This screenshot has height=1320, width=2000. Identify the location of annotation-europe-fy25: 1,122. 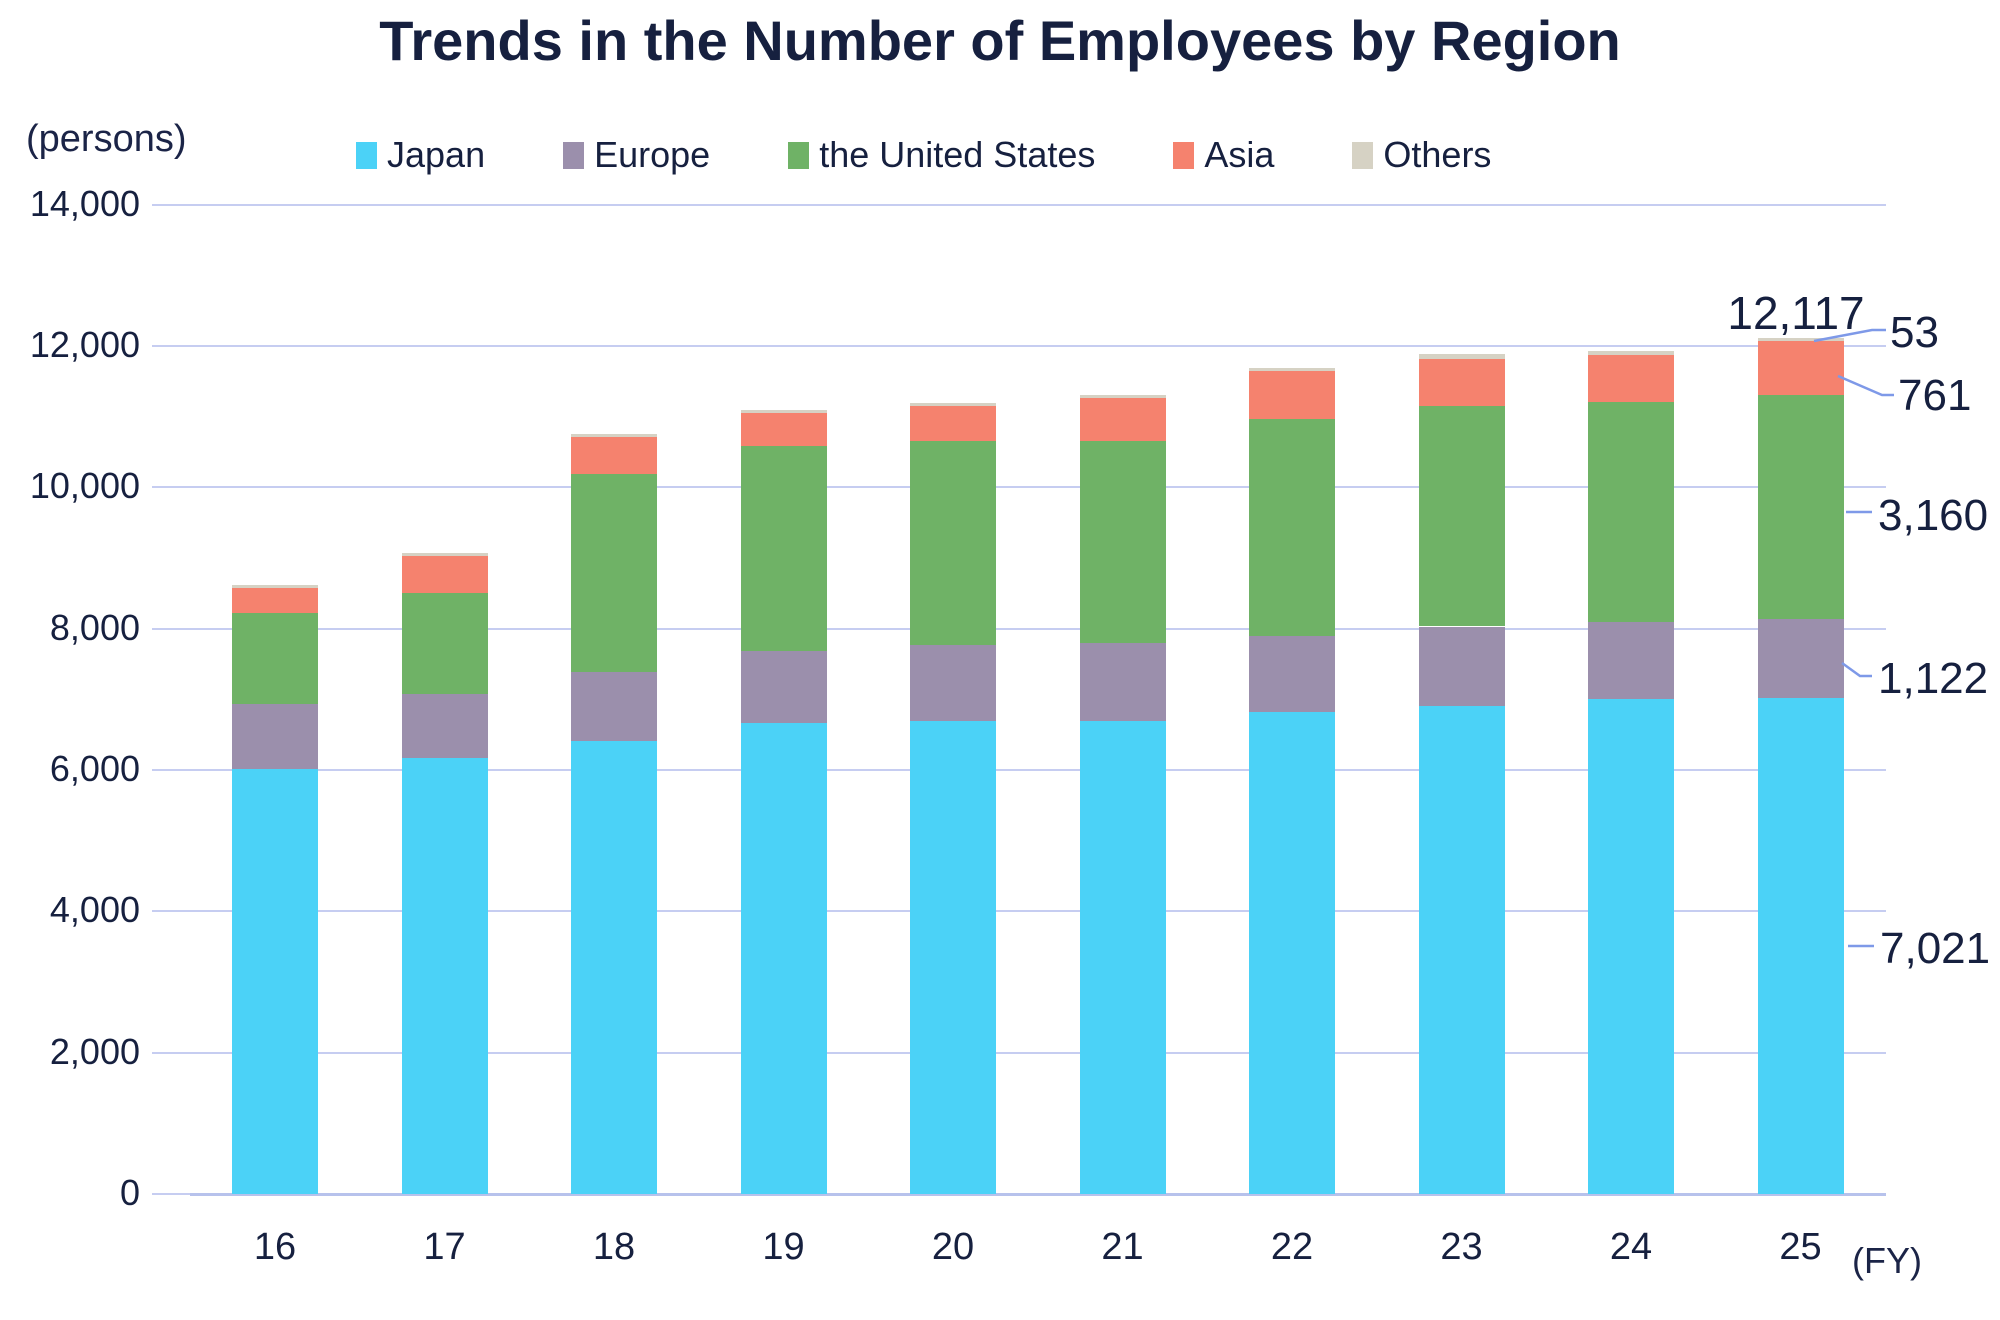
(1933, 678).